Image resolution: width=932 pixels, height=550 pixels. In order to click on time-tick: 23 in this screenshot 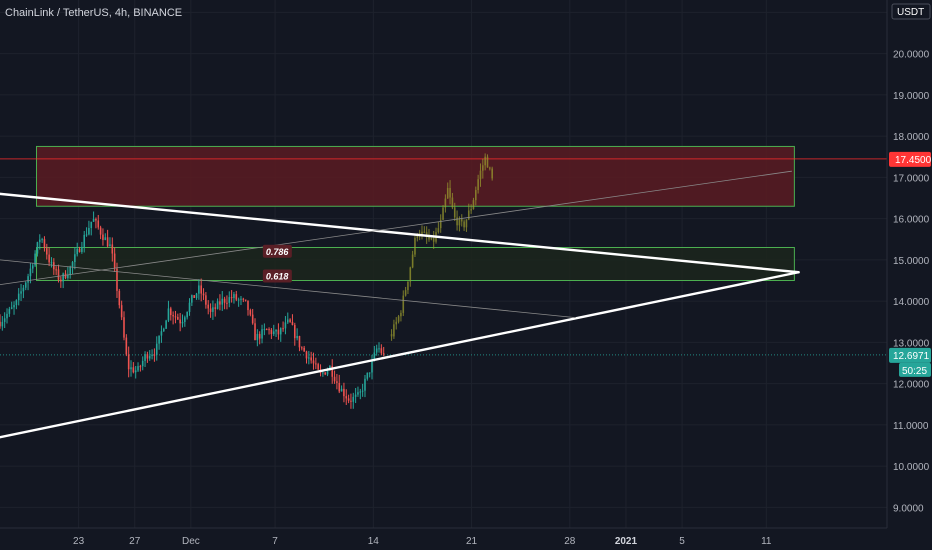, I will do `click(79, 541)`.